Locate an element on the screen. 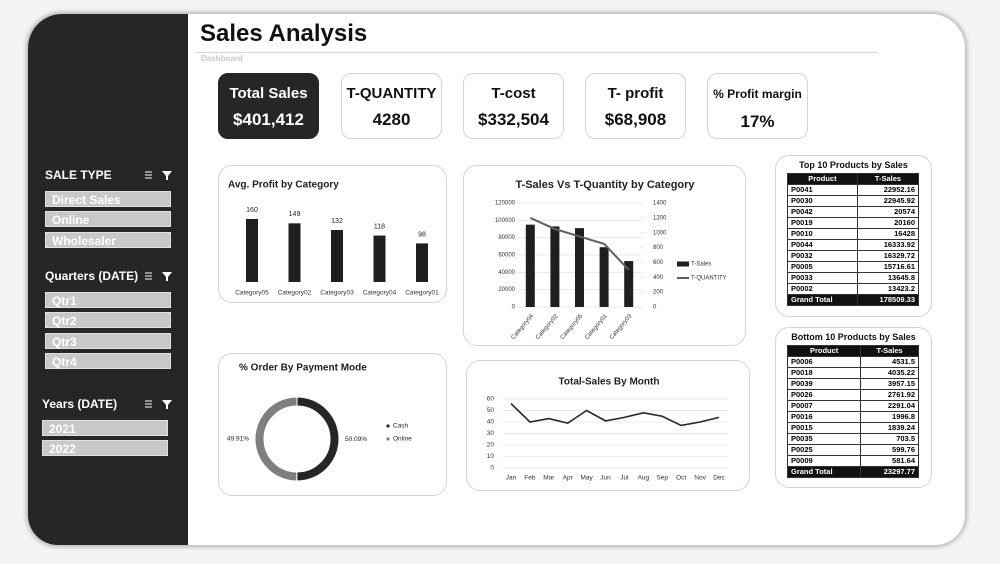  y-tick-label: 20 is located at coordinates (491, 445).